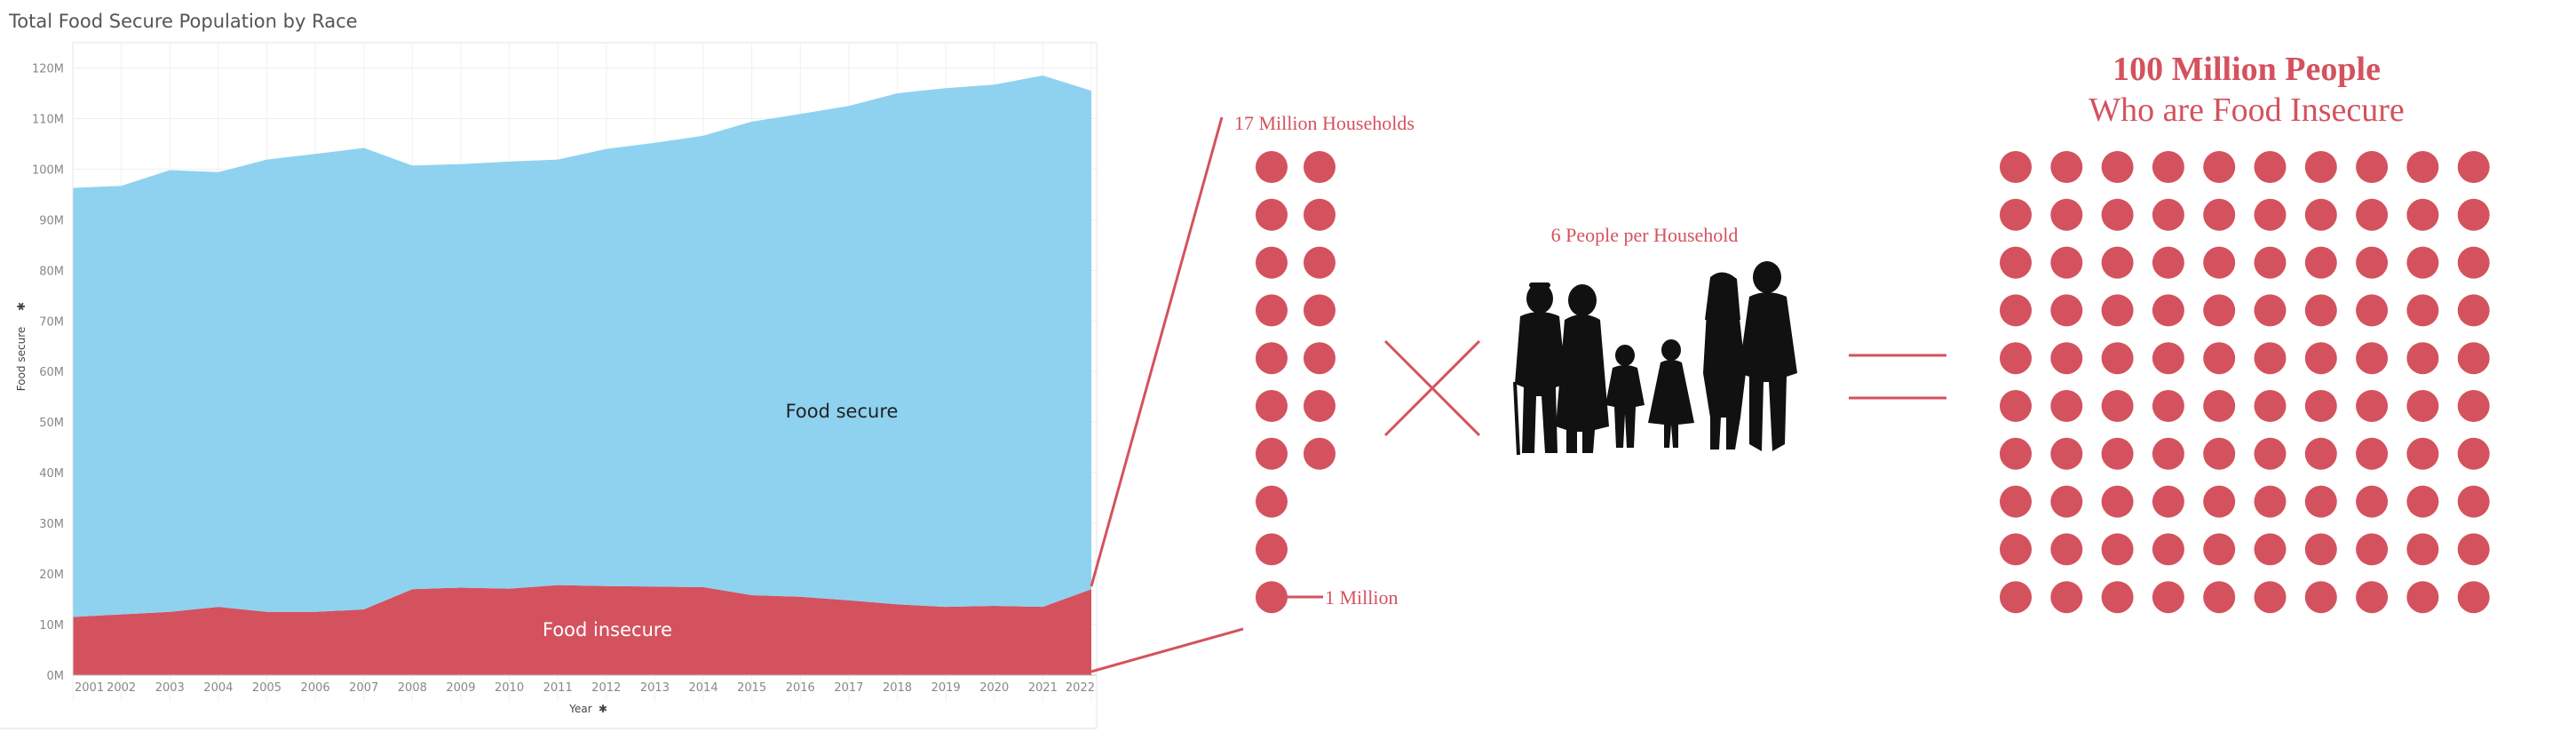 The image size is (2576, 732). Describe the element at coordinates (22, 359) in the screenshot. I see `y-axis-title: Food secure` at that location.